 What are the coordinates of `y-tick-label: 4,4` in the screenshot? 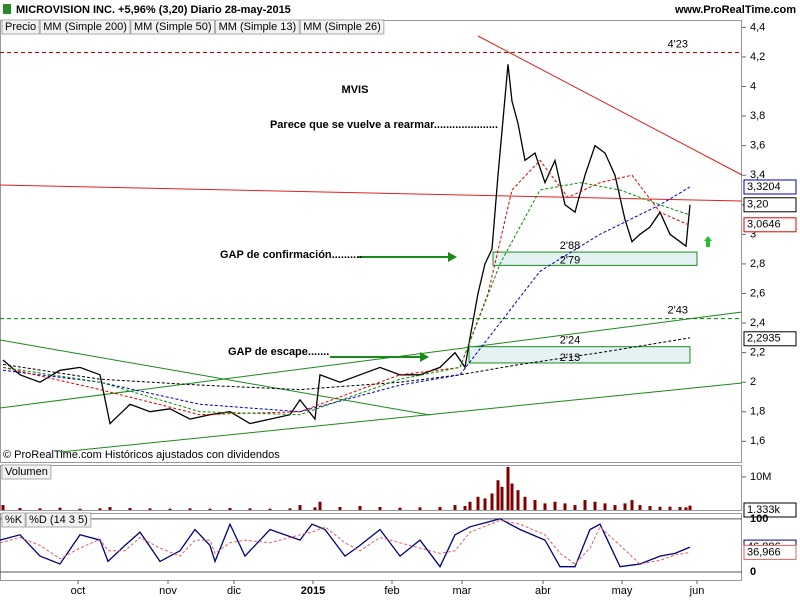 It's located at (757, 27).